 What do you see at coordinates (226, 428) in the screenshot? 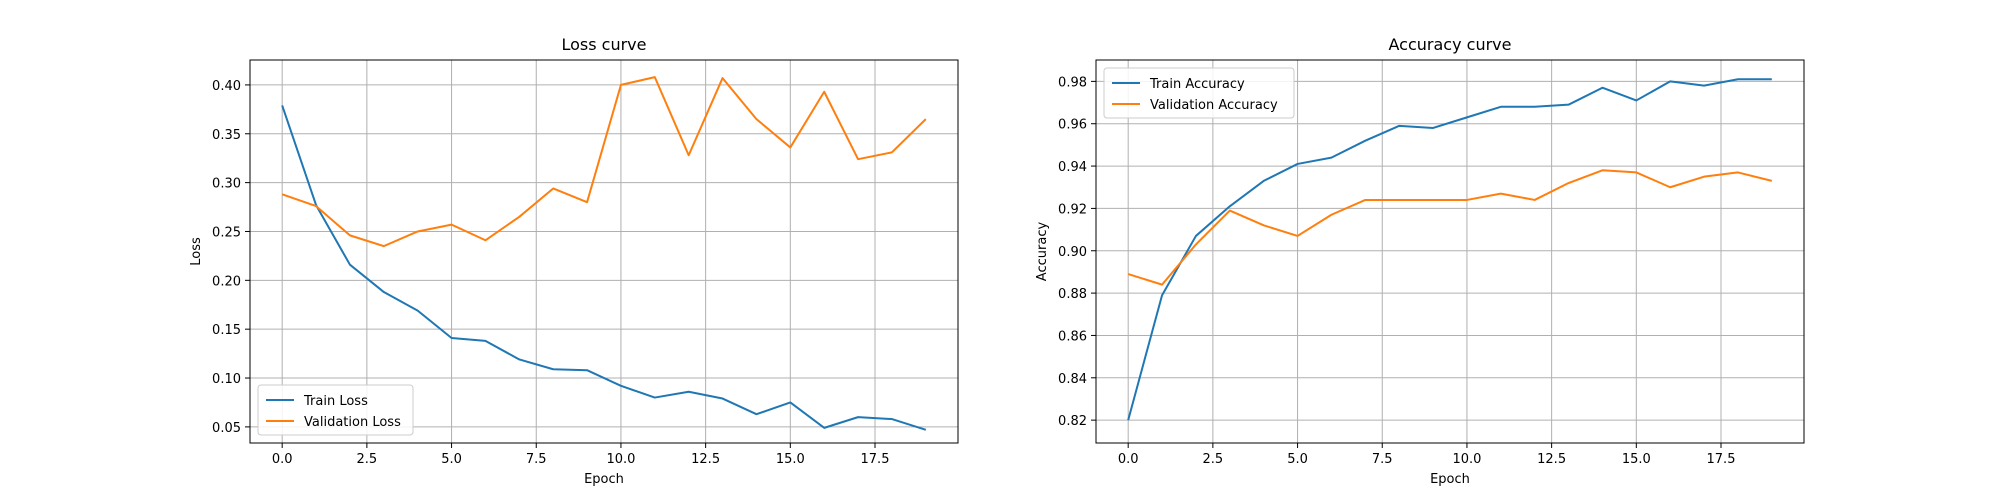
I see `y-tick-label: 0.05` at bounding box center [226, 428].